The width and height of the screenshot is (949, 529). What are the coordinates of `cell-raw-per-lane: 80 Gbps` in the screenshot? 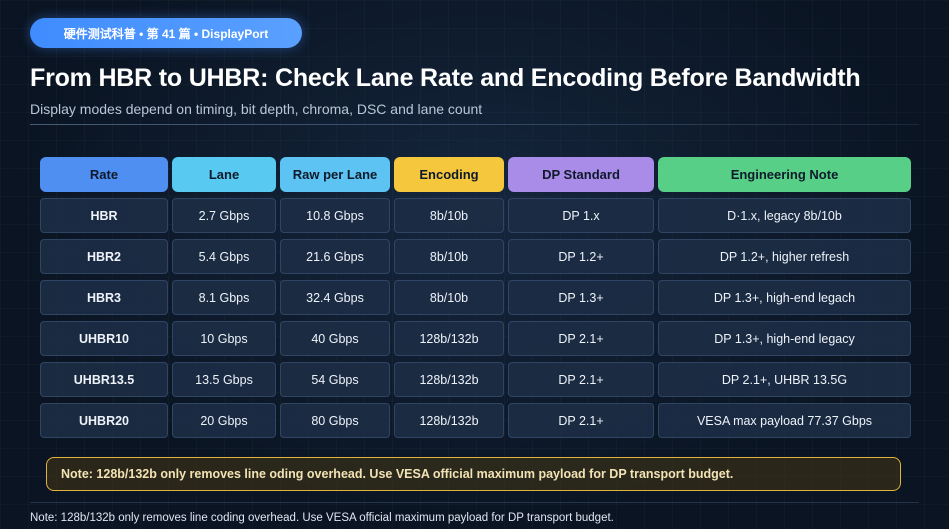 It's located at (335, 420).